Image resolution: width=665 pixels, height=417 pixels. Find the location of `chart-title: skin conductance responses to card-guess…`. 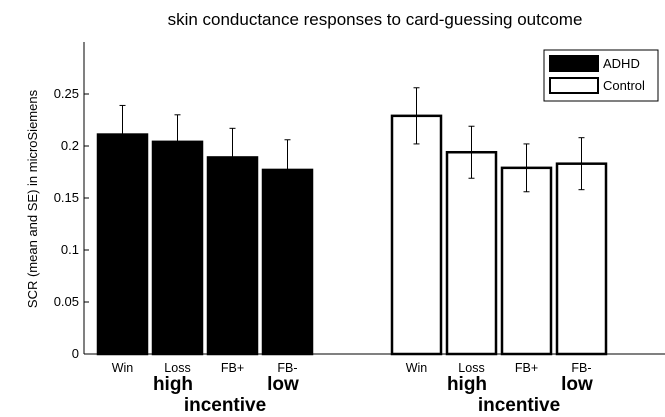

chart-title: skin conductance responses to card-guess… is located at coordinates (375, 19).